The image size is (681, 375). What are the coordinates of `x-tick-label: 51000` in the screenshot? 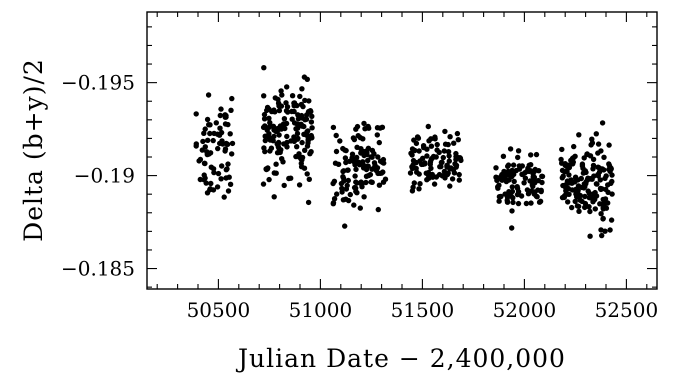 It's located at (321, 310).